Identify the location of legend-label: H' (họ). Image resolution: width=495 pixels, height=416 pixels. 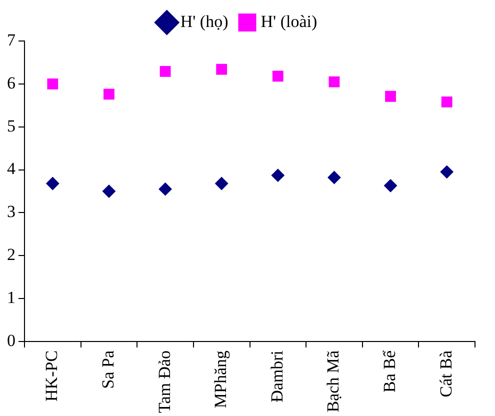
(204, 21).